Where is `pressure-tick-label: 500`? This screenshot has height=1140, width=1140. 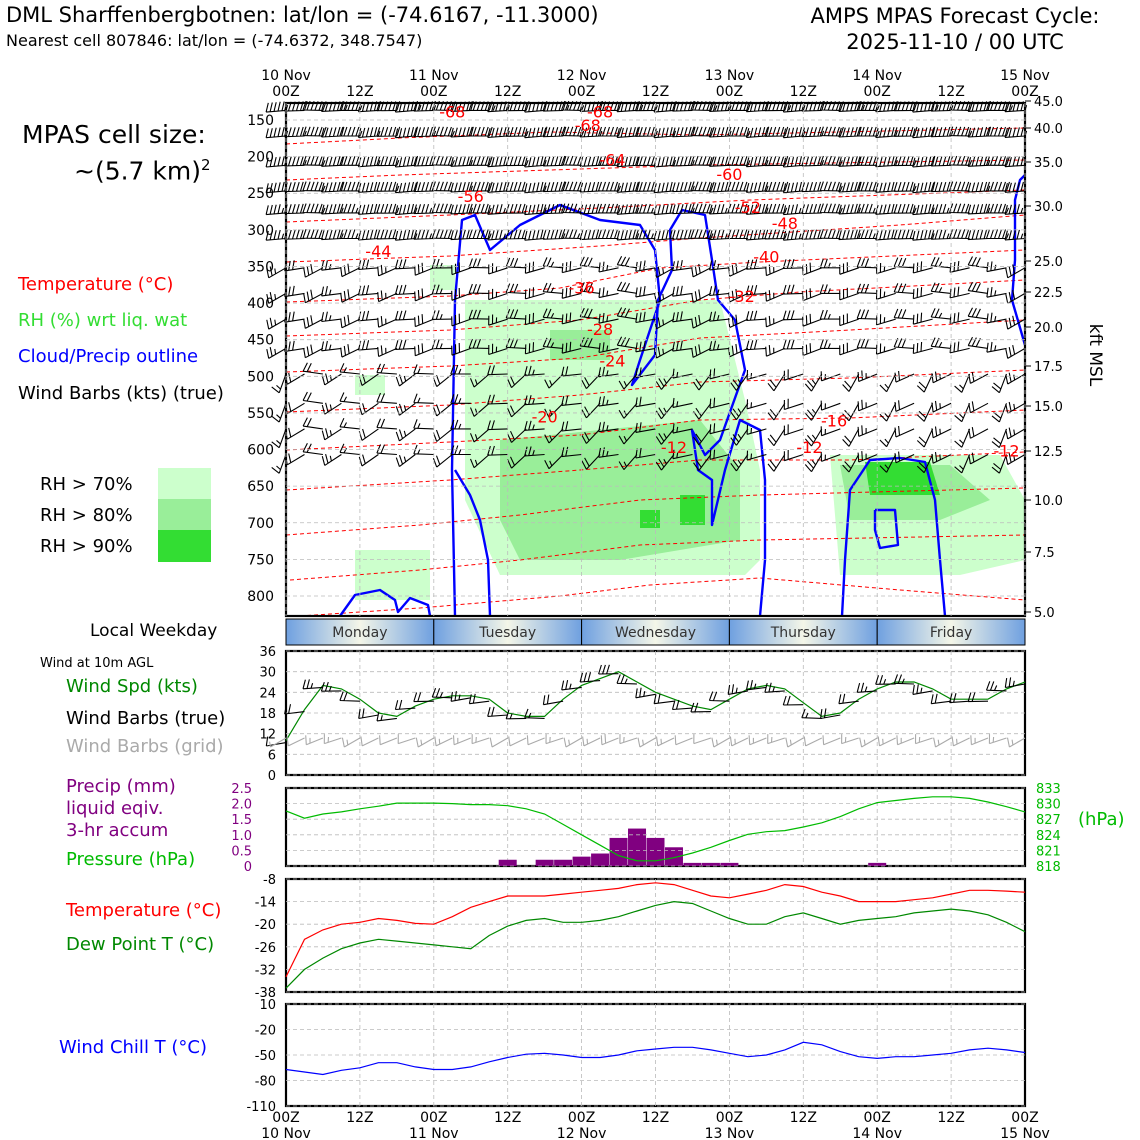 pressure-tick-label: 500 is located at coordinates (260, 377).